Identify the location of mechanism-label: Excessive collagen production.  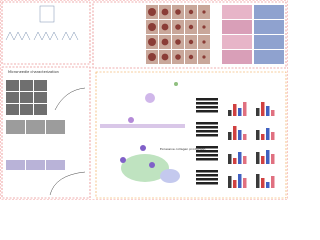
(182, 149).